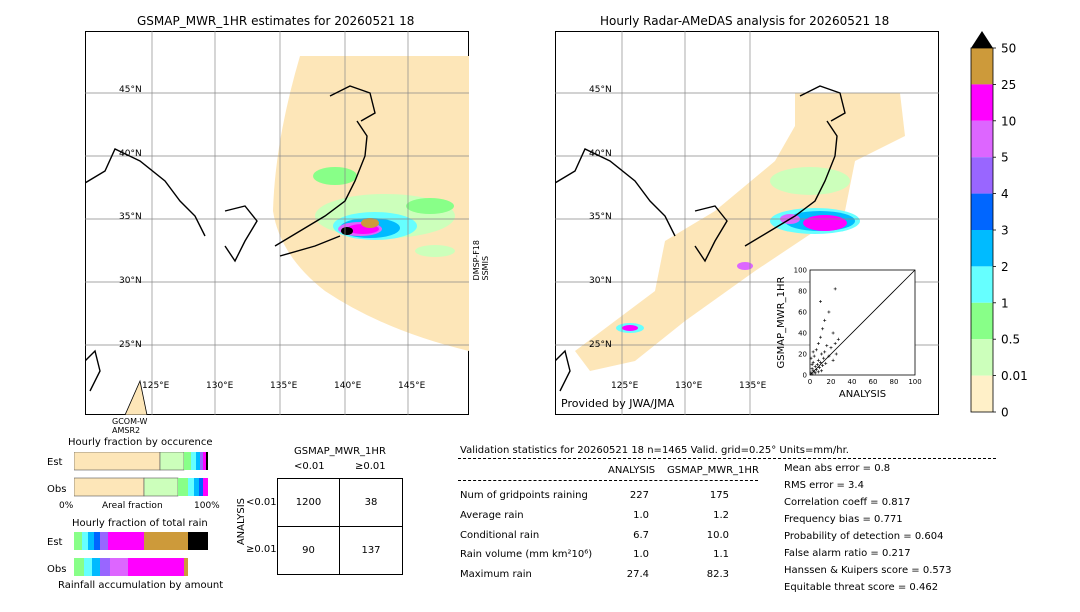 The image size is (1080, 612). What do you see at coordinates (130, 90) in the screenshot?
I see `left-lat-45: 45°N` at bounding box center [130, 90].